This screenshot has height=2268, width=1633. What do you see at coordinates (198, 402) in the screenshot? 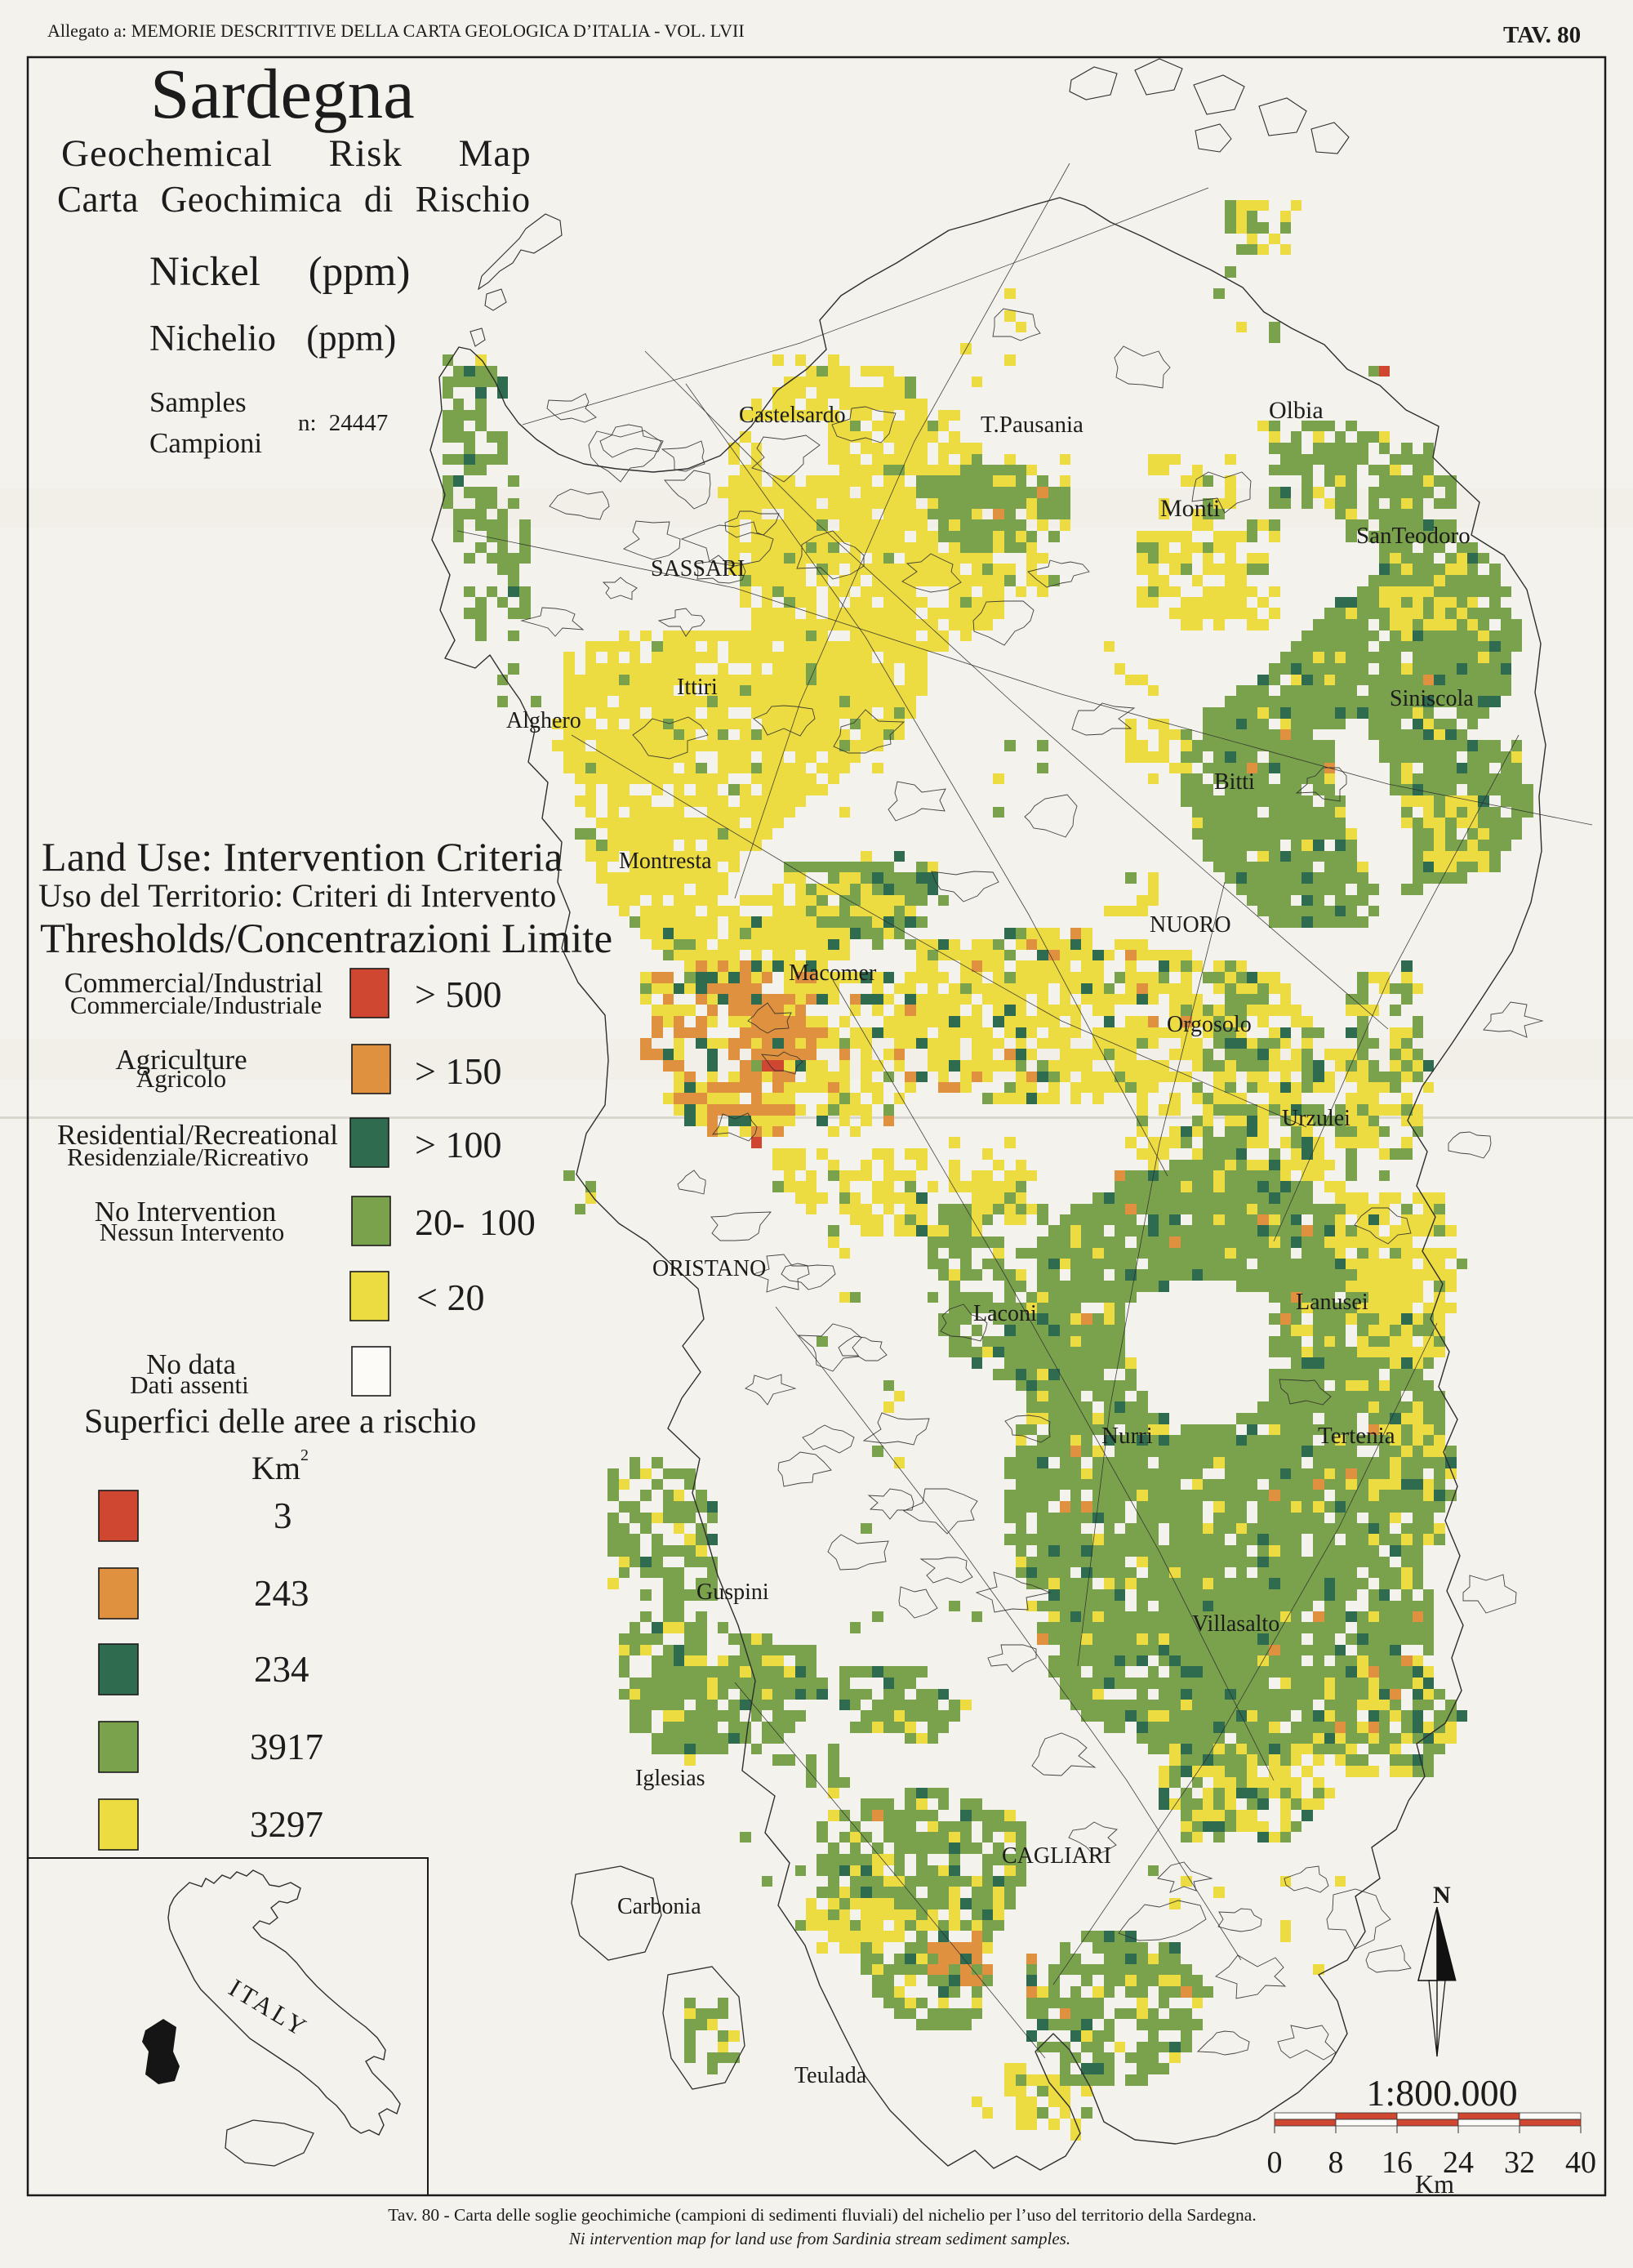
I see `svg-text: Samples` at bounding box center [198, 402].